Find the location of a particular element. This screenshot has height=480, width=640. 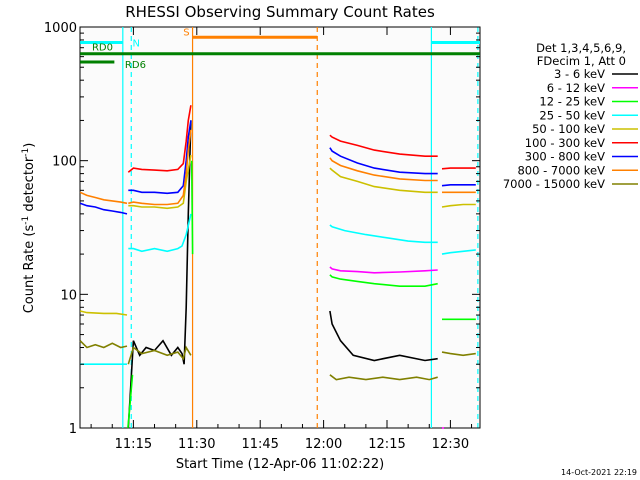

x-tick-label: 11:45 is located at coordinates (259, 444).